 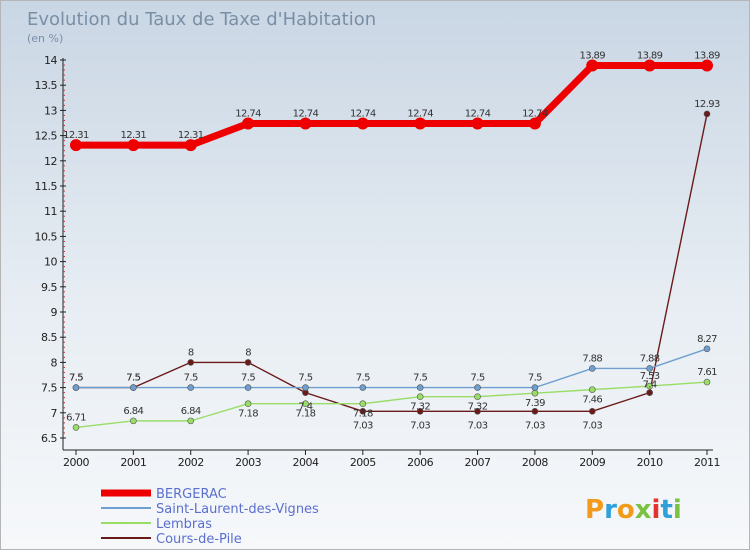 I want to click on series-bergerac, so click(x=391, y=105).